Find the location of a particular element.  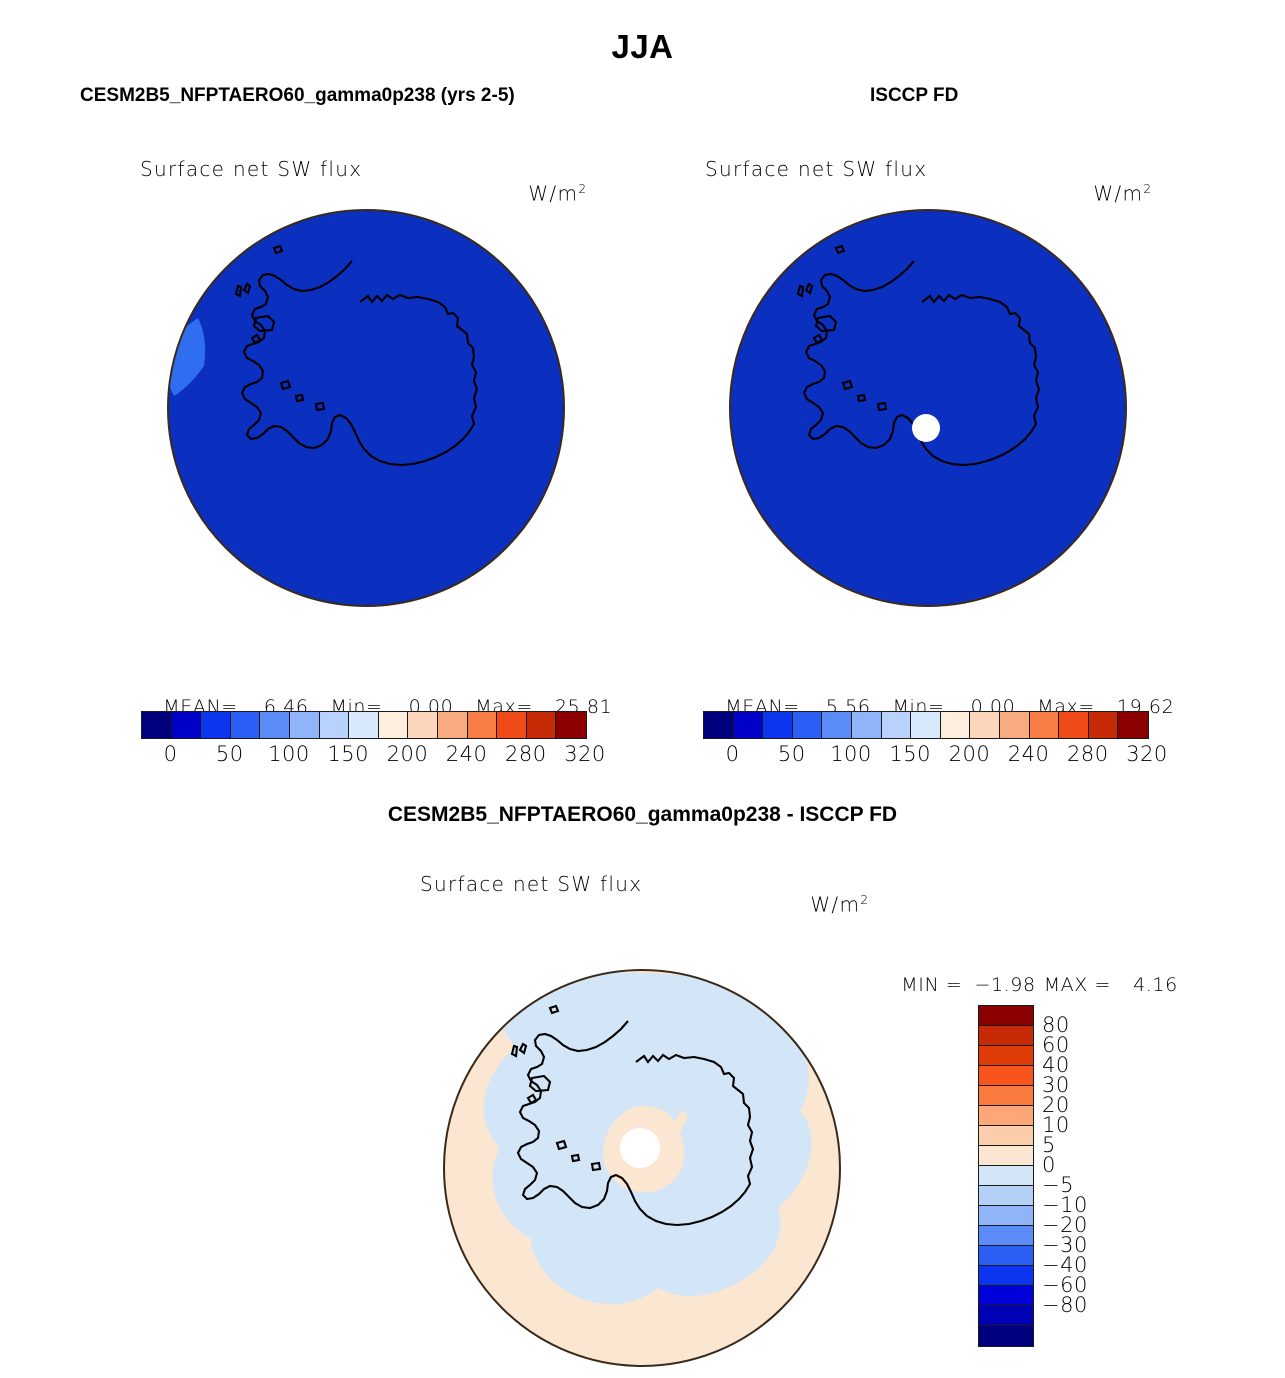

model-map-svg is located at coordinates (366, 408).